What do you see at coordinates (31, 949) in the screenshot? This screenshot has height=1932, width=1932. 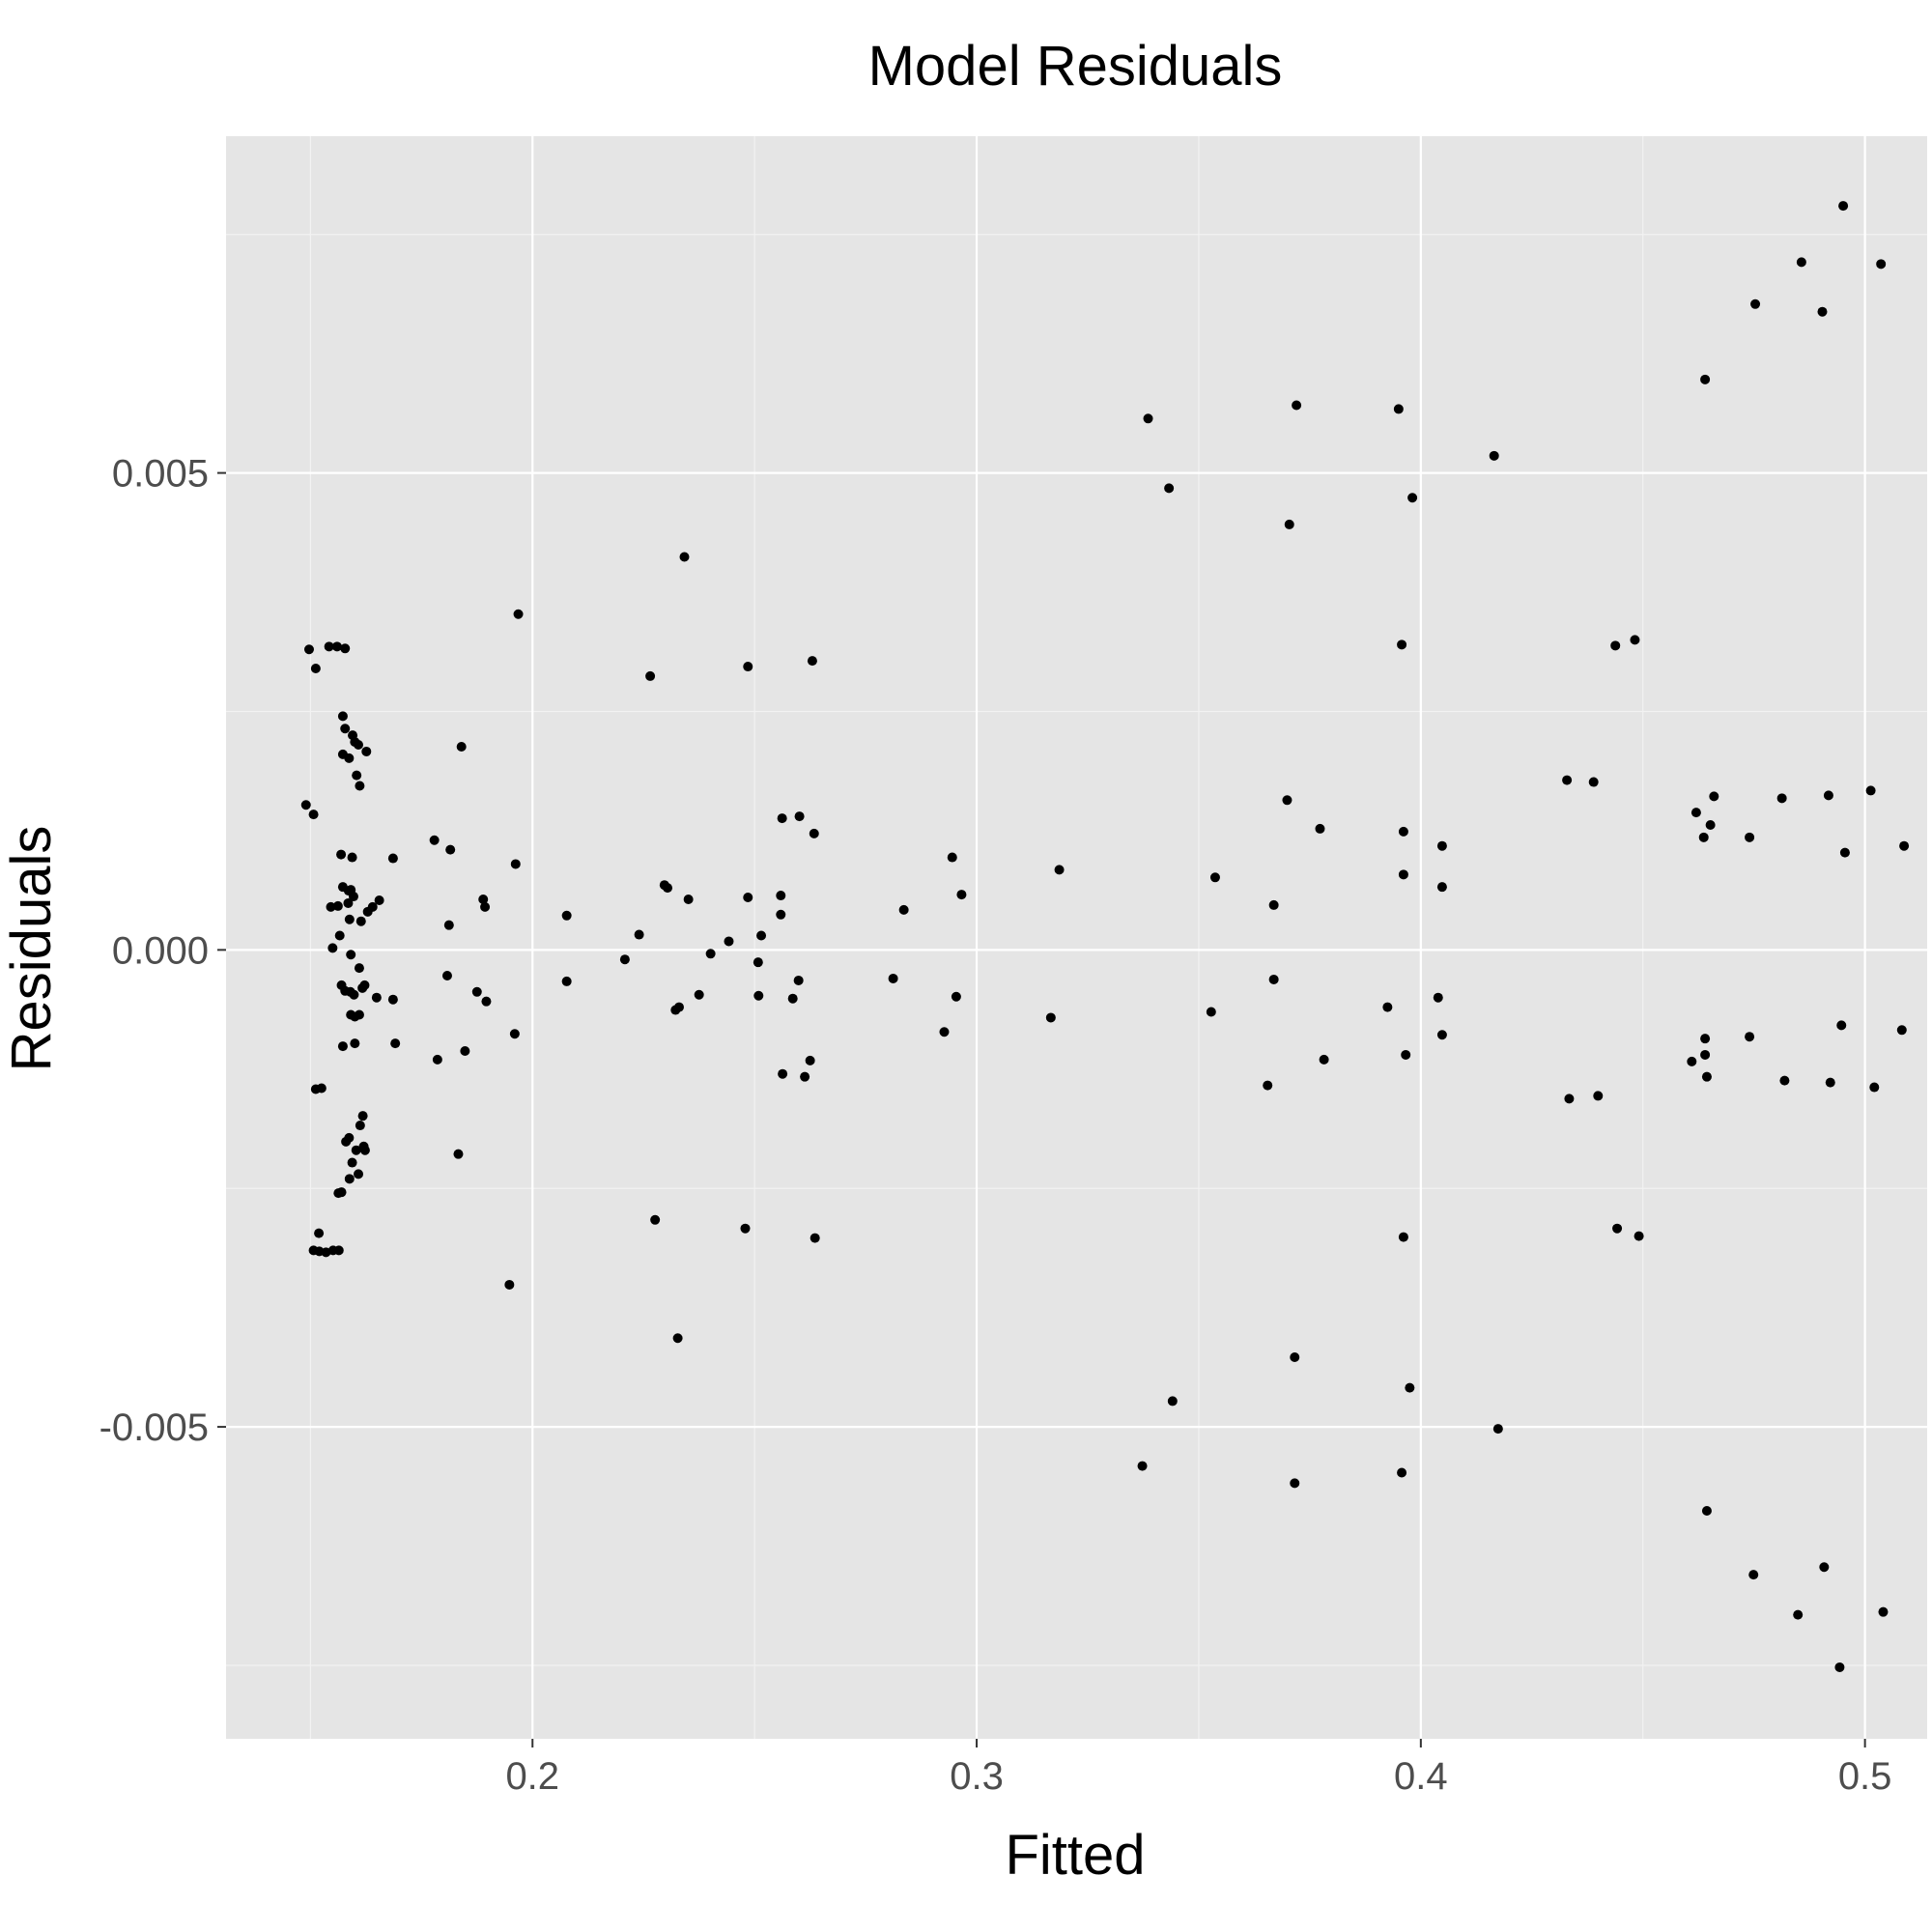 I see `y-axis-title: Residuals` at bounding box center [31, 949].